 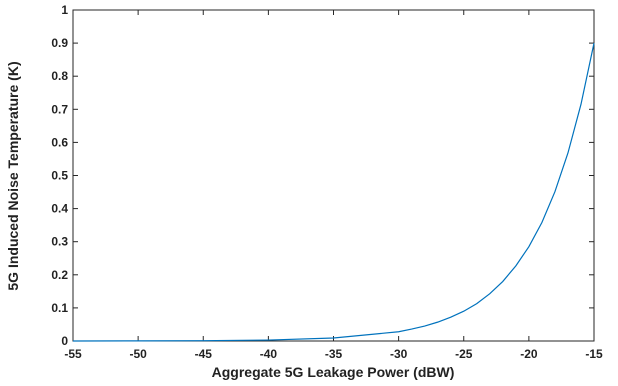 What do you see at coordinates (64, 341) in the screenshot?
I see `y-tick-label: 0` at bounding box center [64, 341].